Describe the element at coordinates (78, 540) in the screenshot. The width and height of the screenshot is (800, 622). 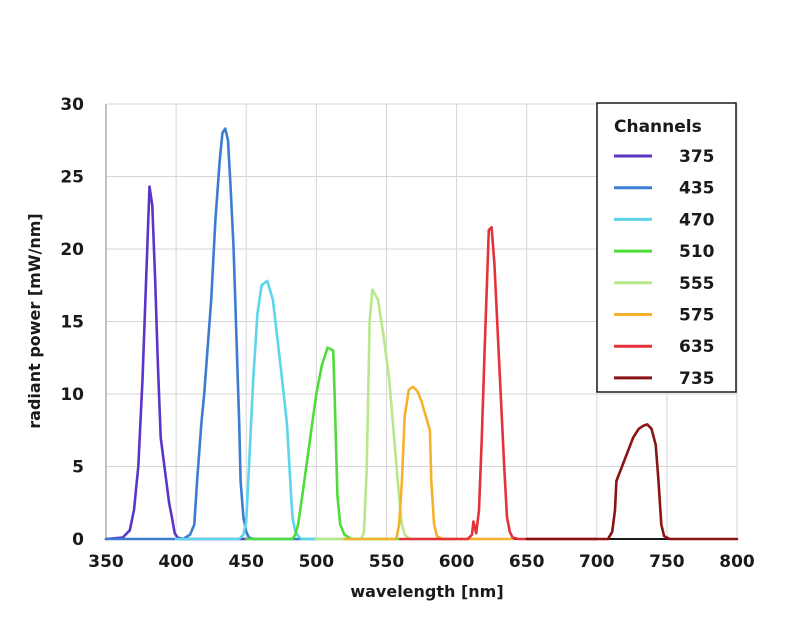
I see `y-tick-label: 0` at that location.